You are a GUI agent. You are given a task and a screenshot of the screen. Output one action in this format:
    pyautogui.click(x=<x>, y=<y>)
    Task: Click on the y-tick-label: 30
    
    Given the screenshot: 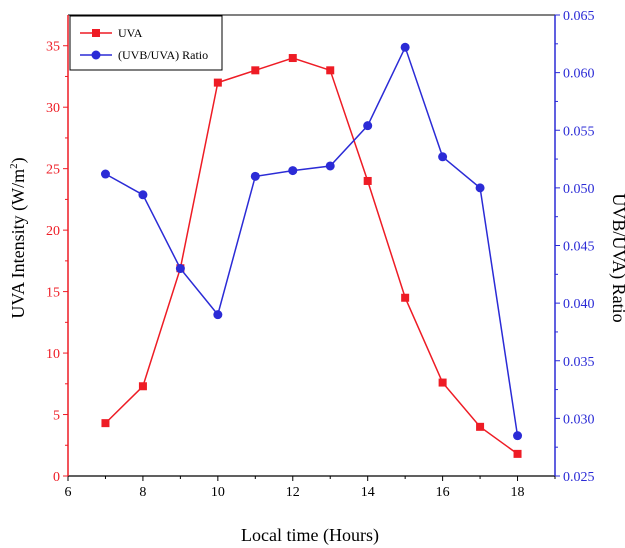 What is the action you would take?
    pyautogui.click(x=53, y=108)
    